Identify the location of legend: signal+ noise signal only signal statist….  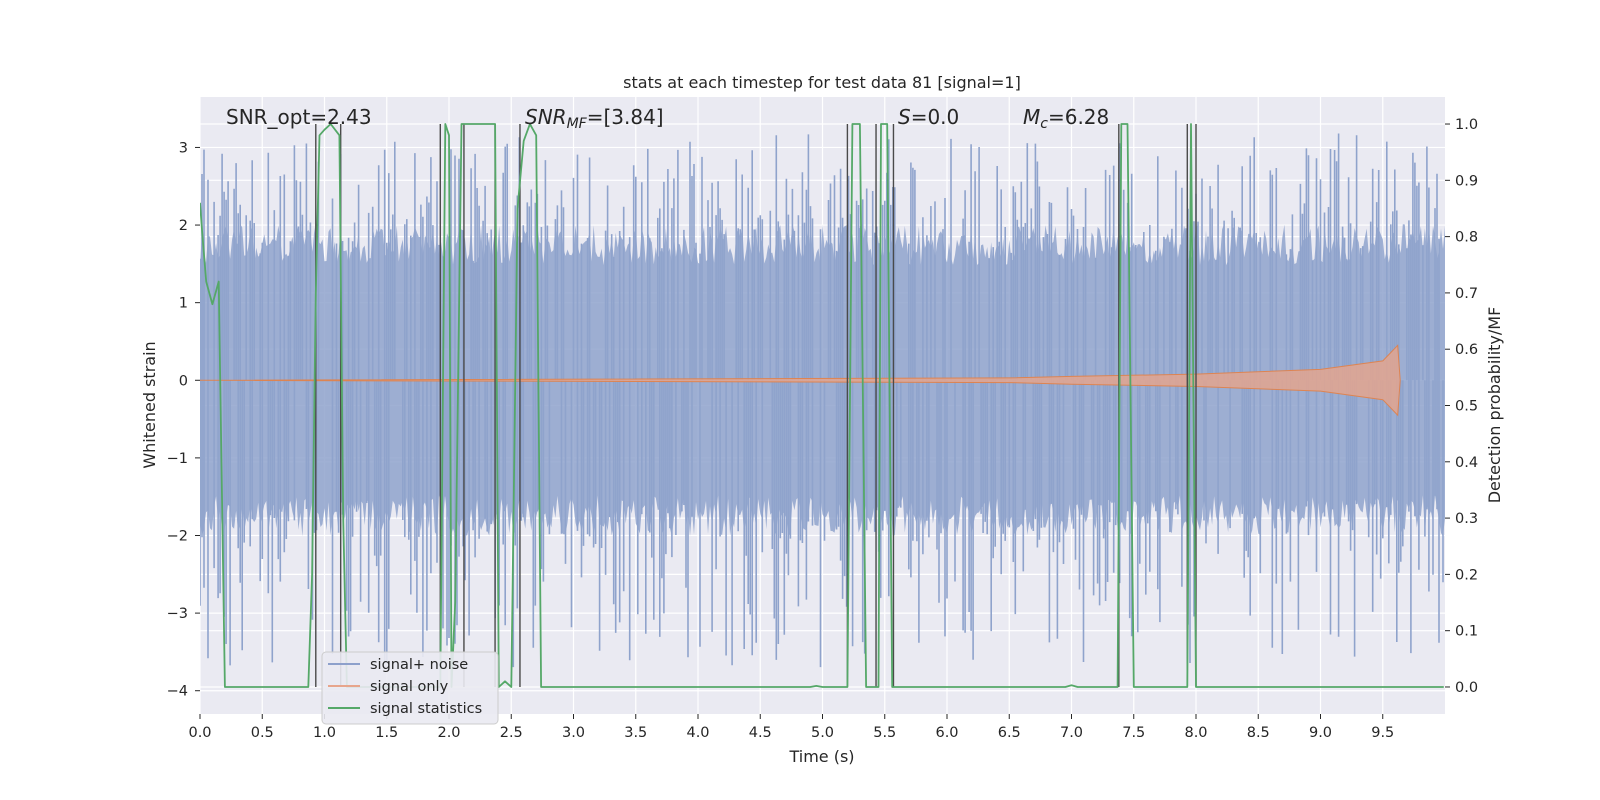
(410, 688).